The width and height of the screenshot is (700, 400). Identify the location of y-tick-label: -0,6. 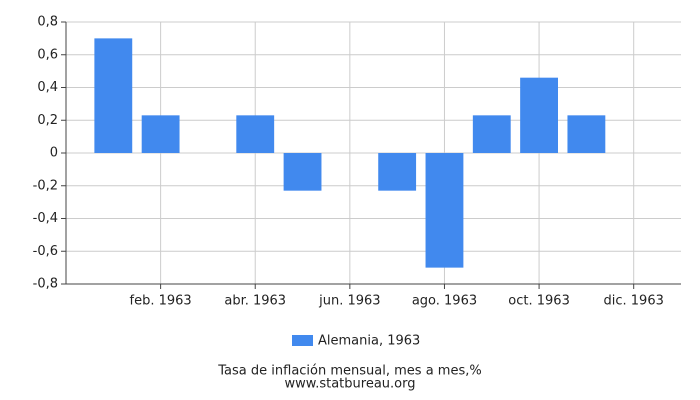
(45, 251).